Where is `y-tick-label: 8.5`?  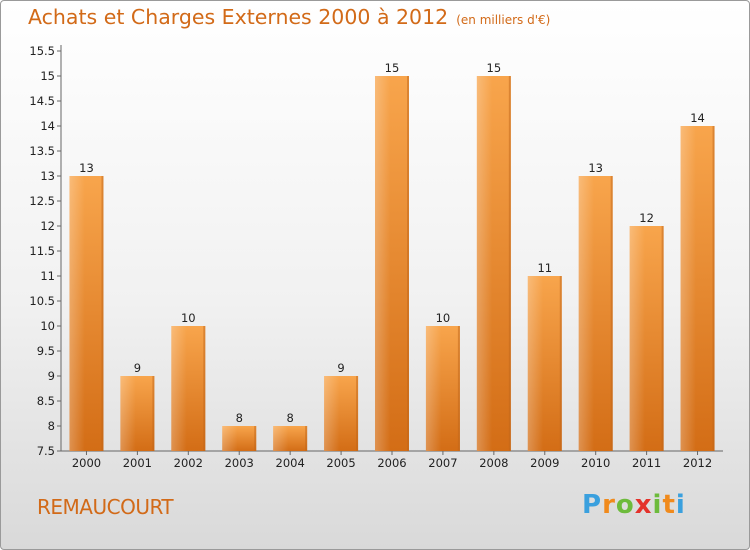
y-tick-label: 8.5 is located at coordinates (46, 401).